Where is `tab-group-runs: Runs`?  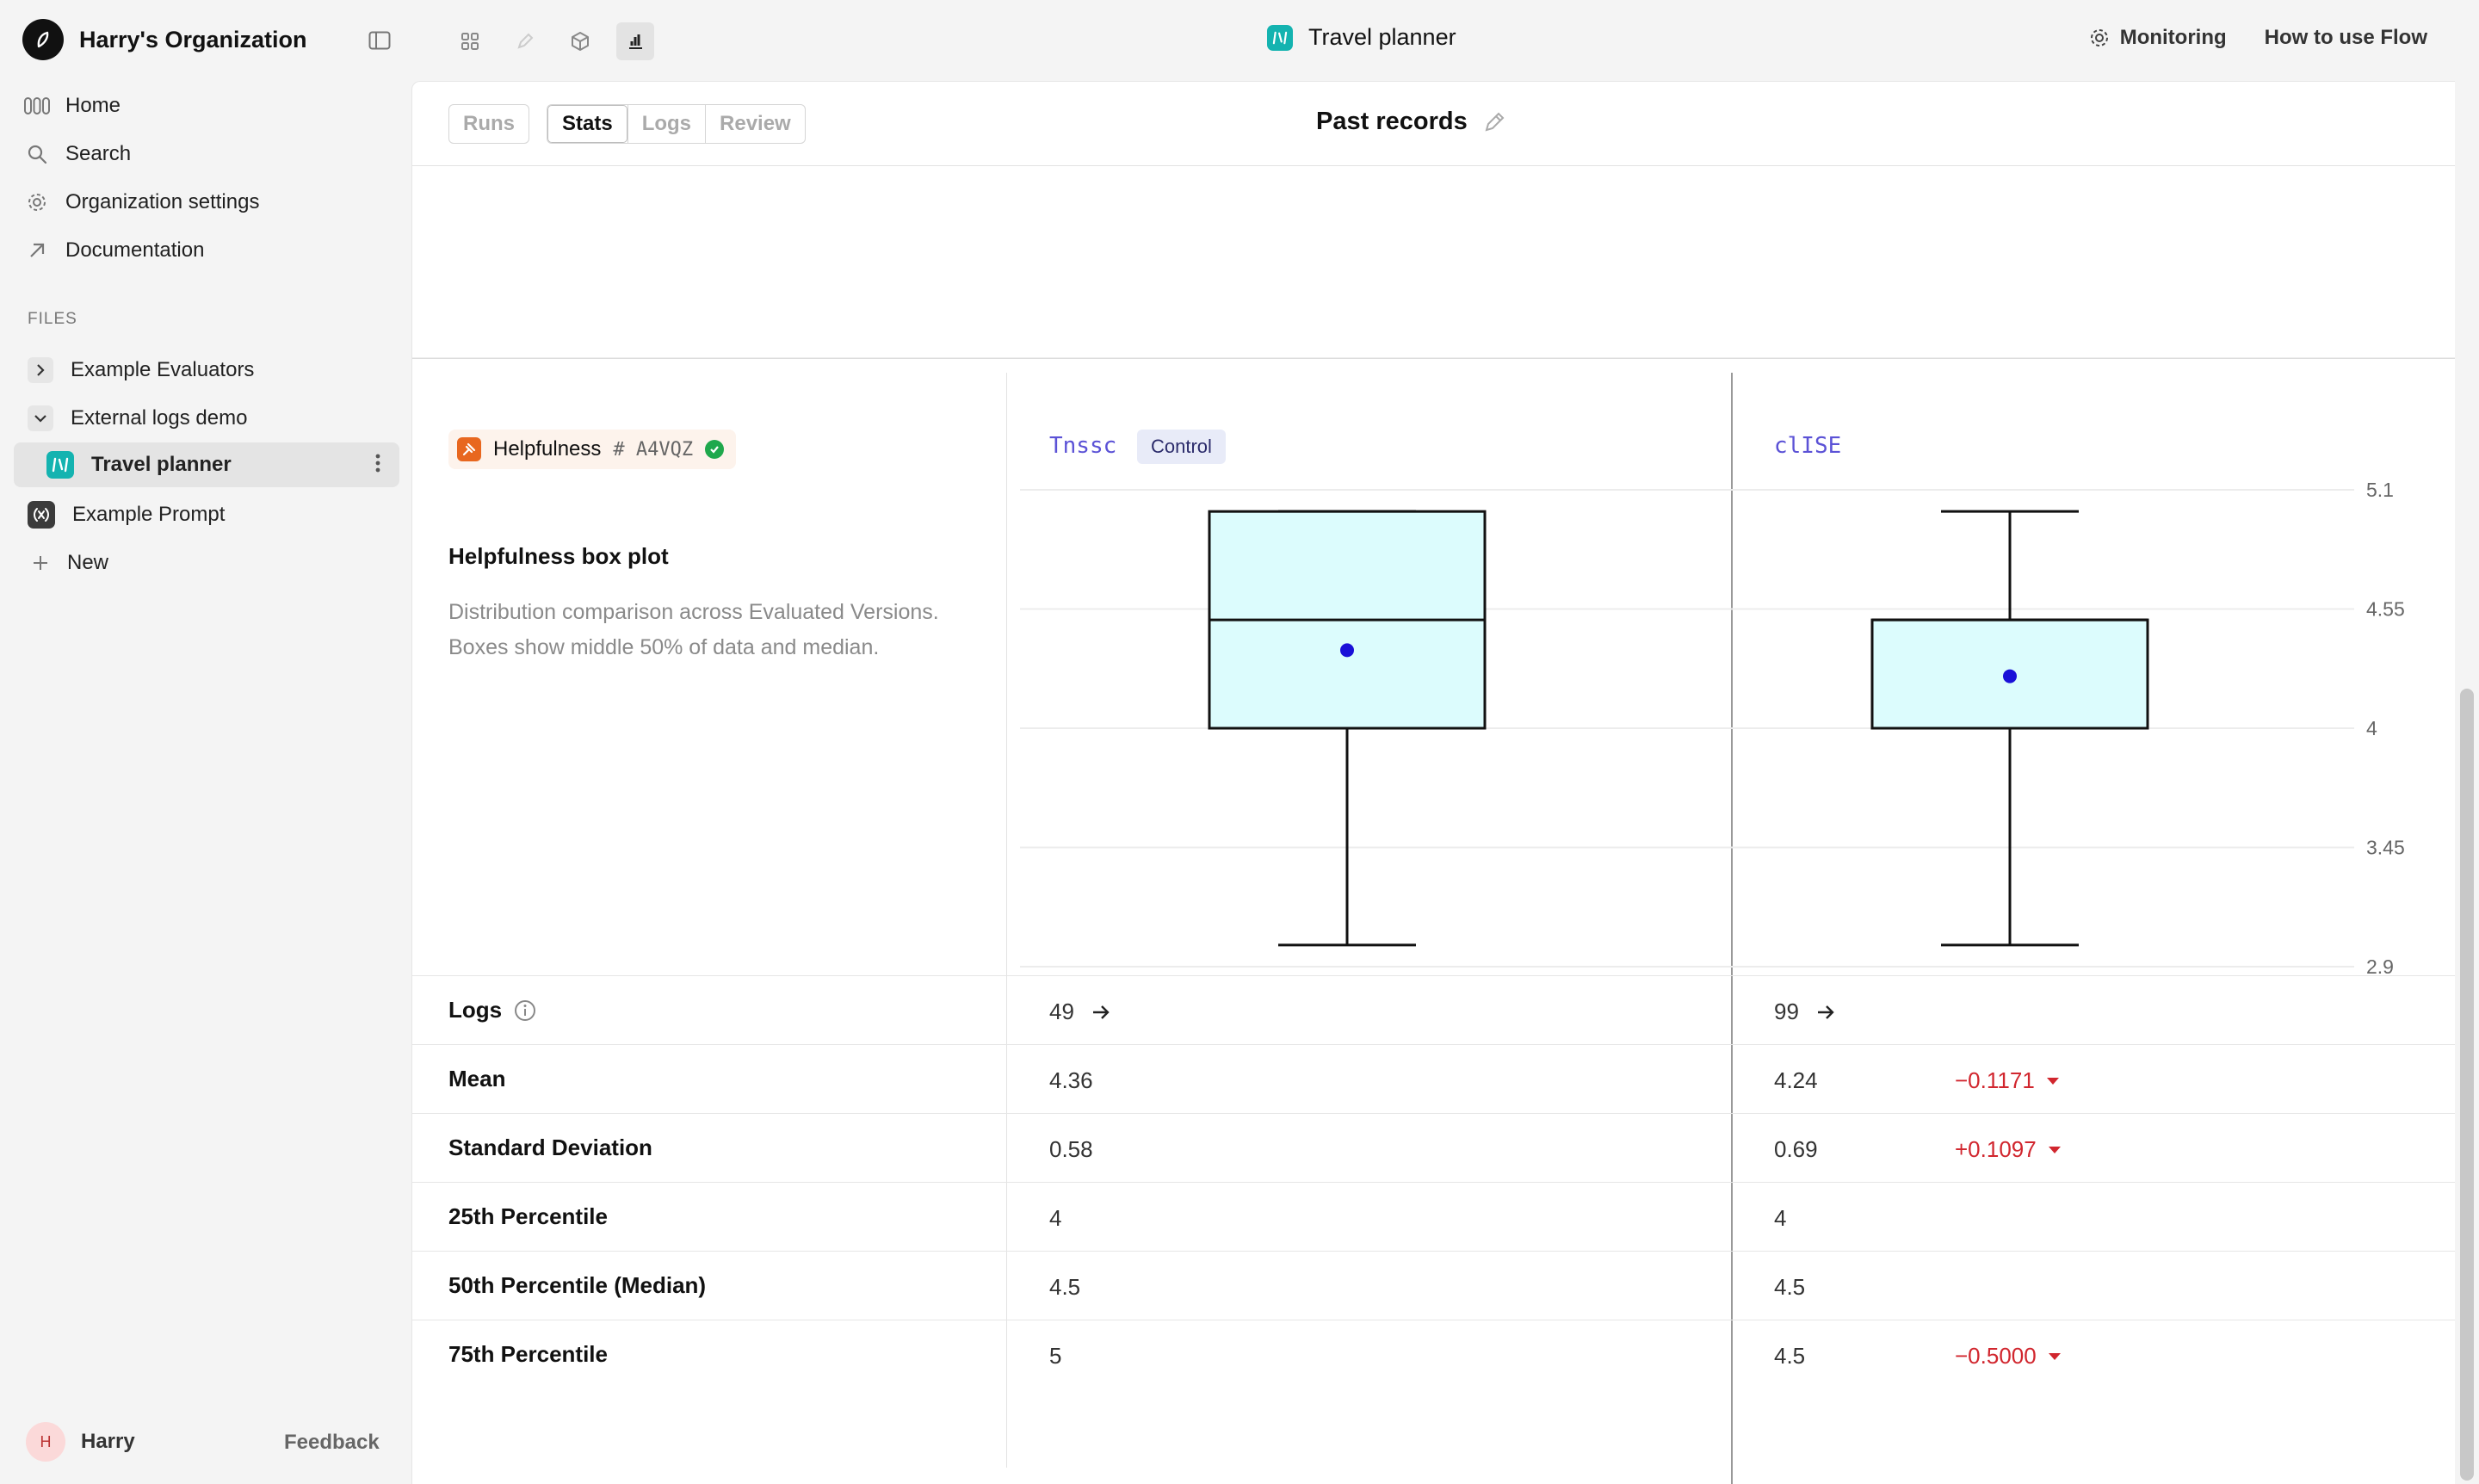 tab-group-runs: Runs is located at coordinates (489, 124).